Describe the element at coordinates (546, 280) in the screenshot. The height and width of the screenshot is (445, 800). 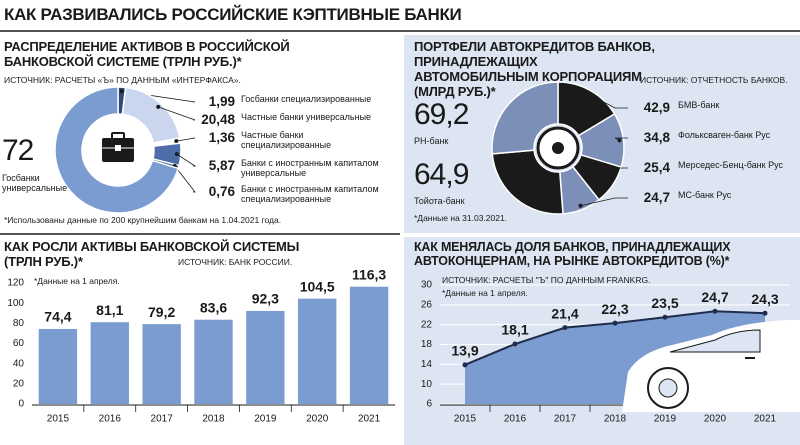
I see `source: ИСТОЧНИК: РАСЧЕТЫ "Ъ" ПО ДАННЫМ FRANKRG.` at that location.